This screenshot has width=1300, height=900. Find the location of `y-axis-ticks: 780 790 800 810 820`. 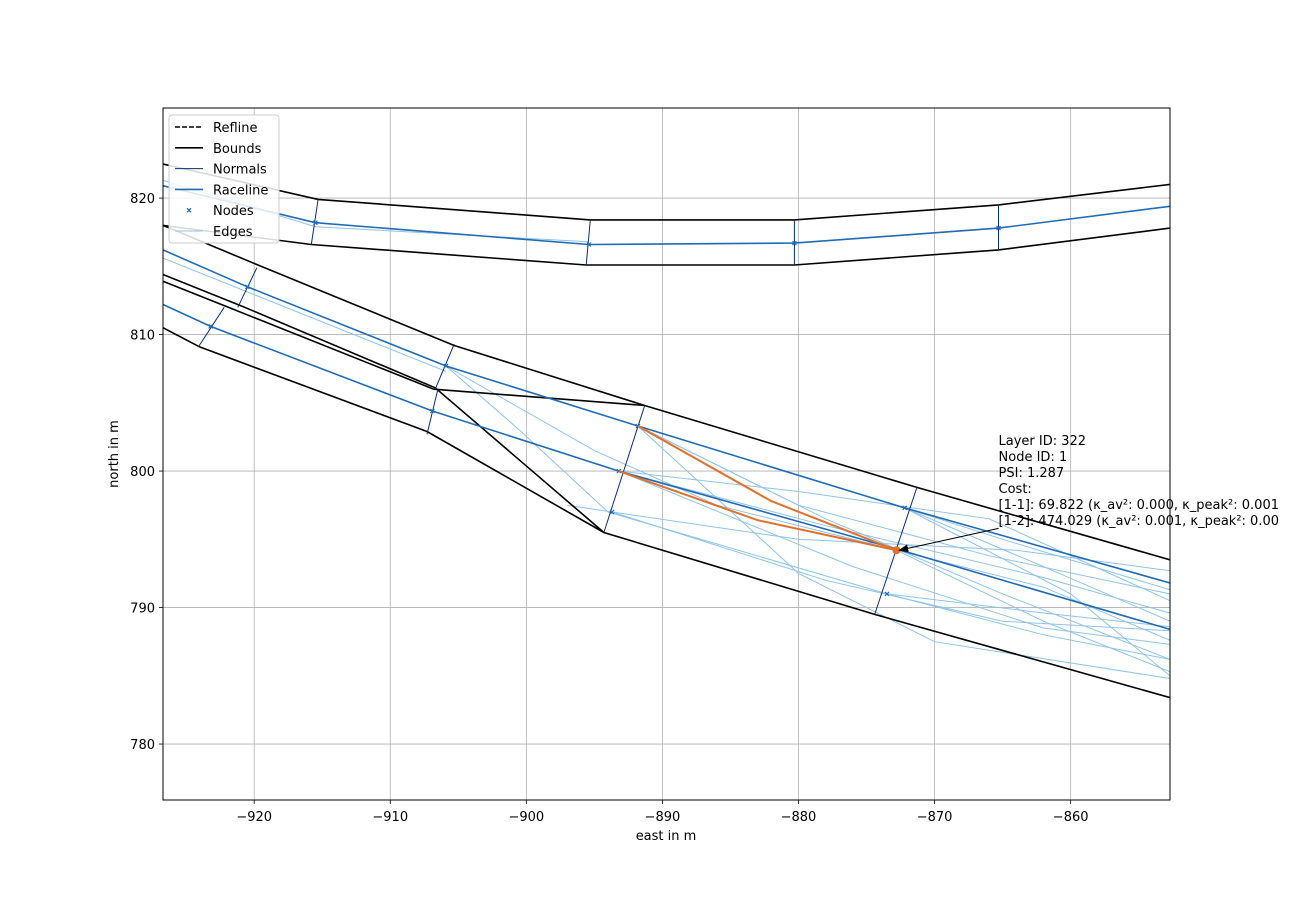

y-axis-ticks: 780 790 800 810 820 is located at coordinates (146, 472).